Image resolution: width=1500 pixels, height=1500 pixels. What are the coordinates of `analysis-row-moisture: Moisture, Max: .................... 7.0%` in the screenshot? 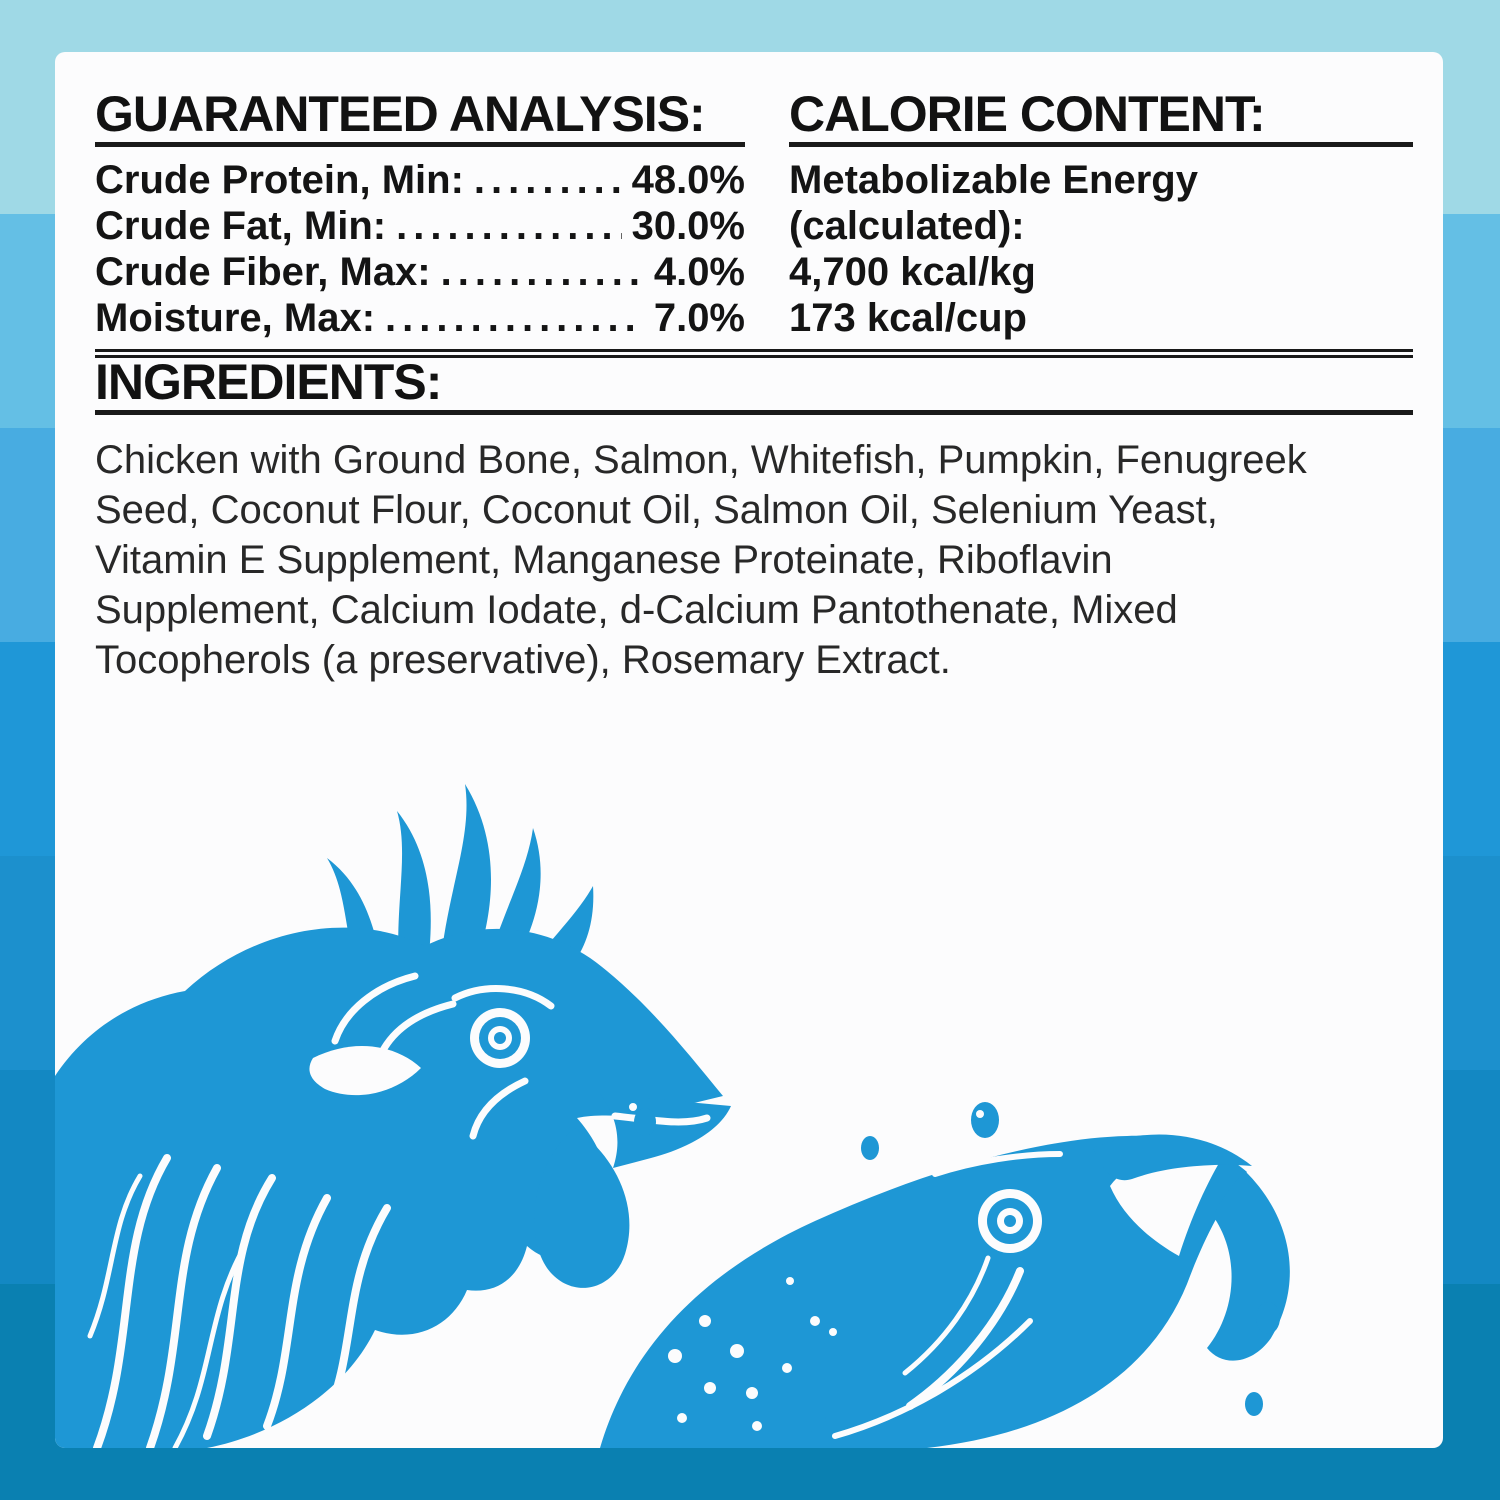 It's located at (420, 318).